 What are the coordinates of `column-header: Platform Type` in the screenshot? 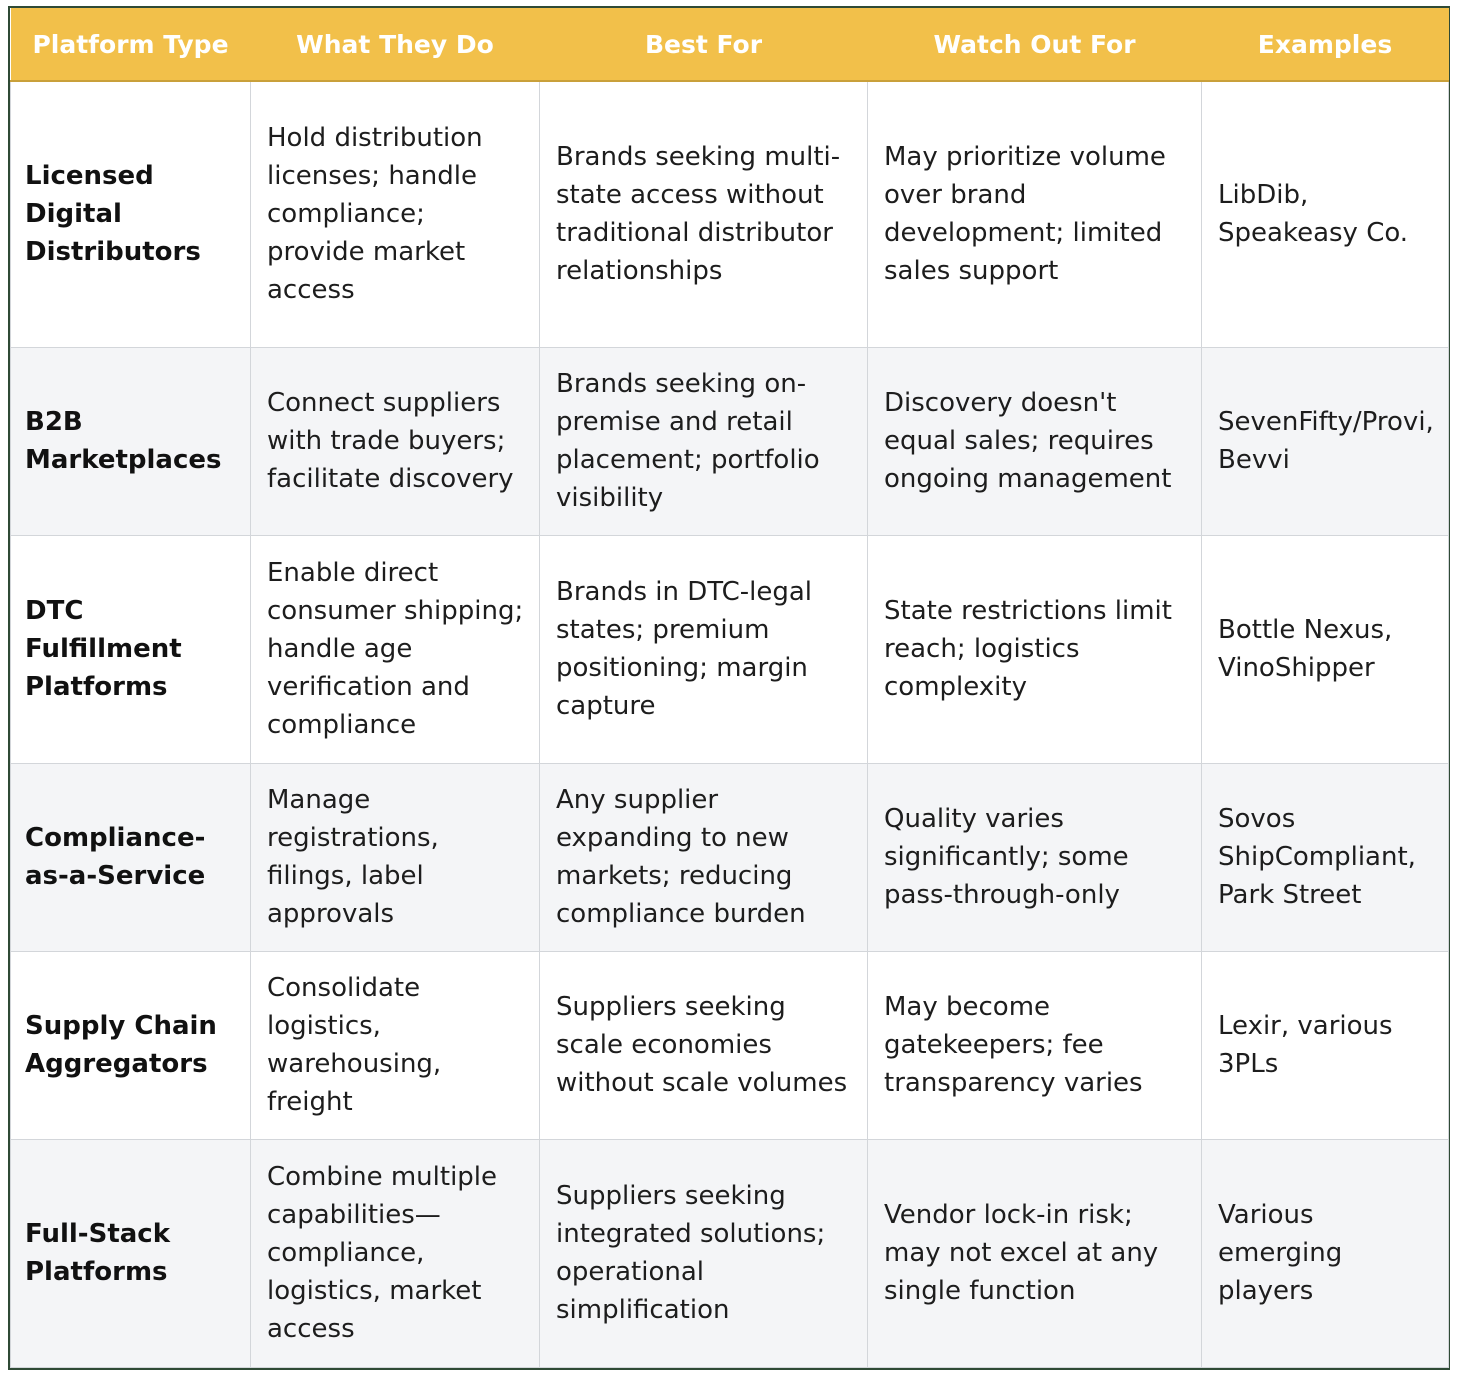 It's located at (130, 45).